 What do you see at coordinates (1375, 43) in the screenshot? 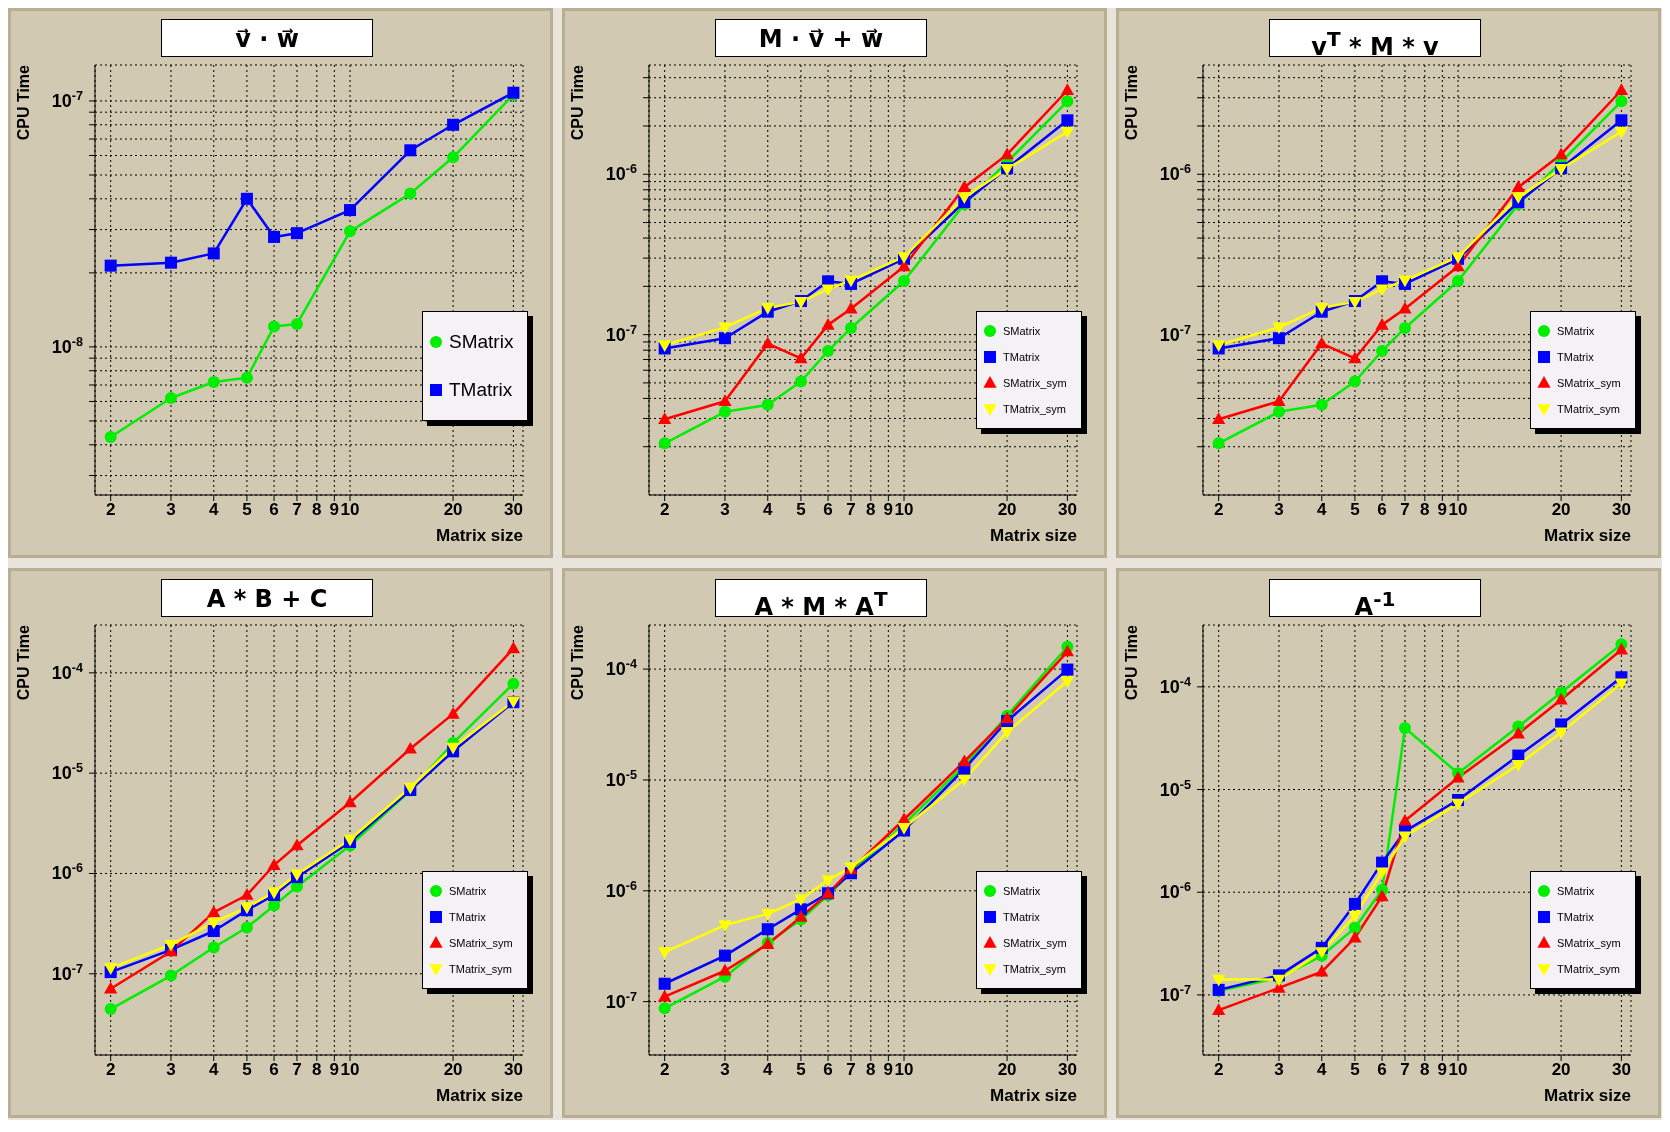
I see `chart-title: v$^{T}$ * M * v` at bounding box center [1375, 43].